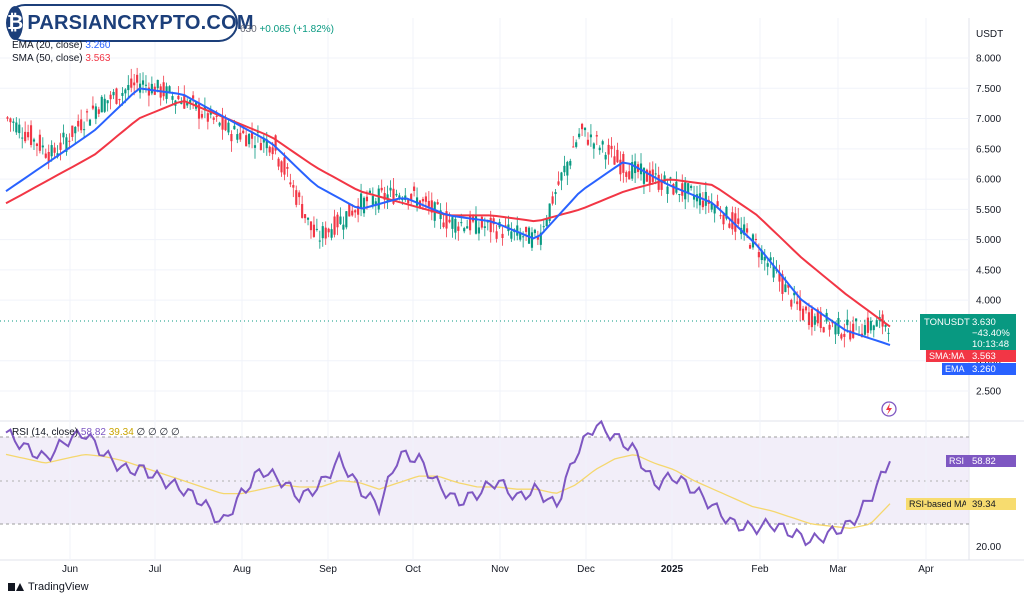  I want to click on ema-legend: EMA (20, close) 3.260, so click(61, 45).